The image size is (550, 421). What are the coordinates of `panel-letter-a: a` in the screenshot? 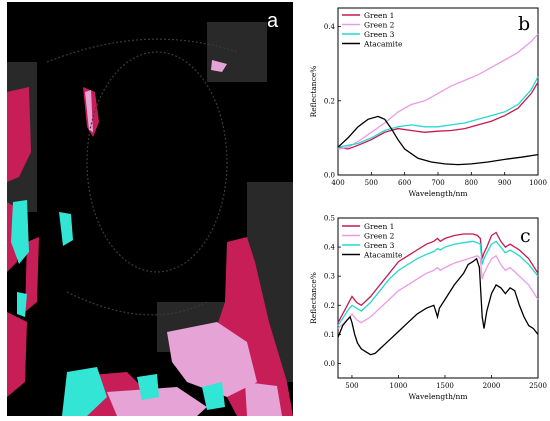 It's located at (273, 21).